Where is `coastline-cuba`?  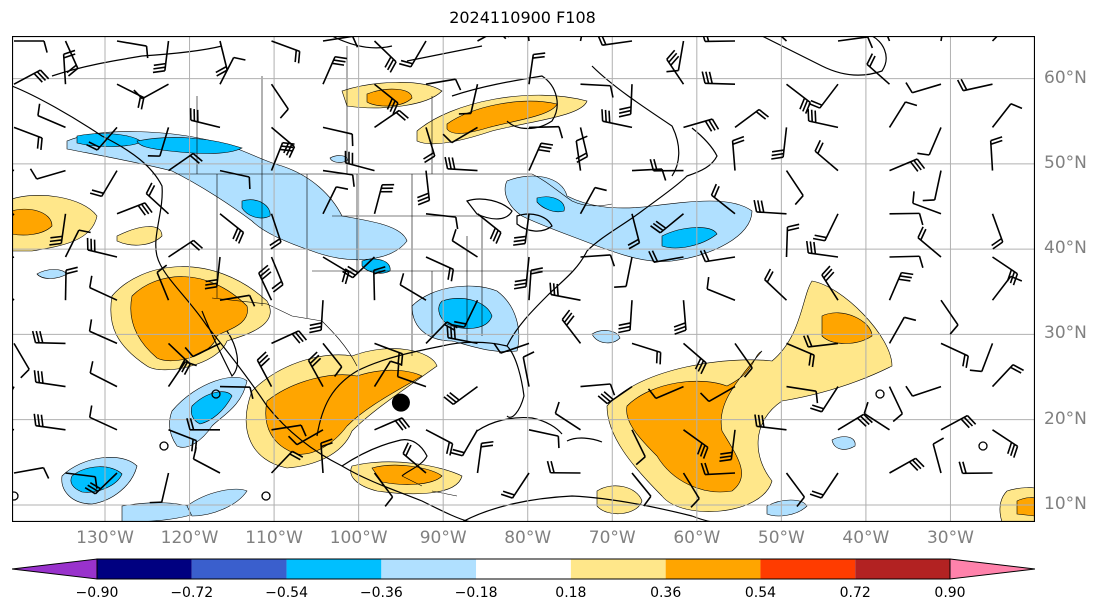
coastline-cuba is located at coordinates (519, 425).